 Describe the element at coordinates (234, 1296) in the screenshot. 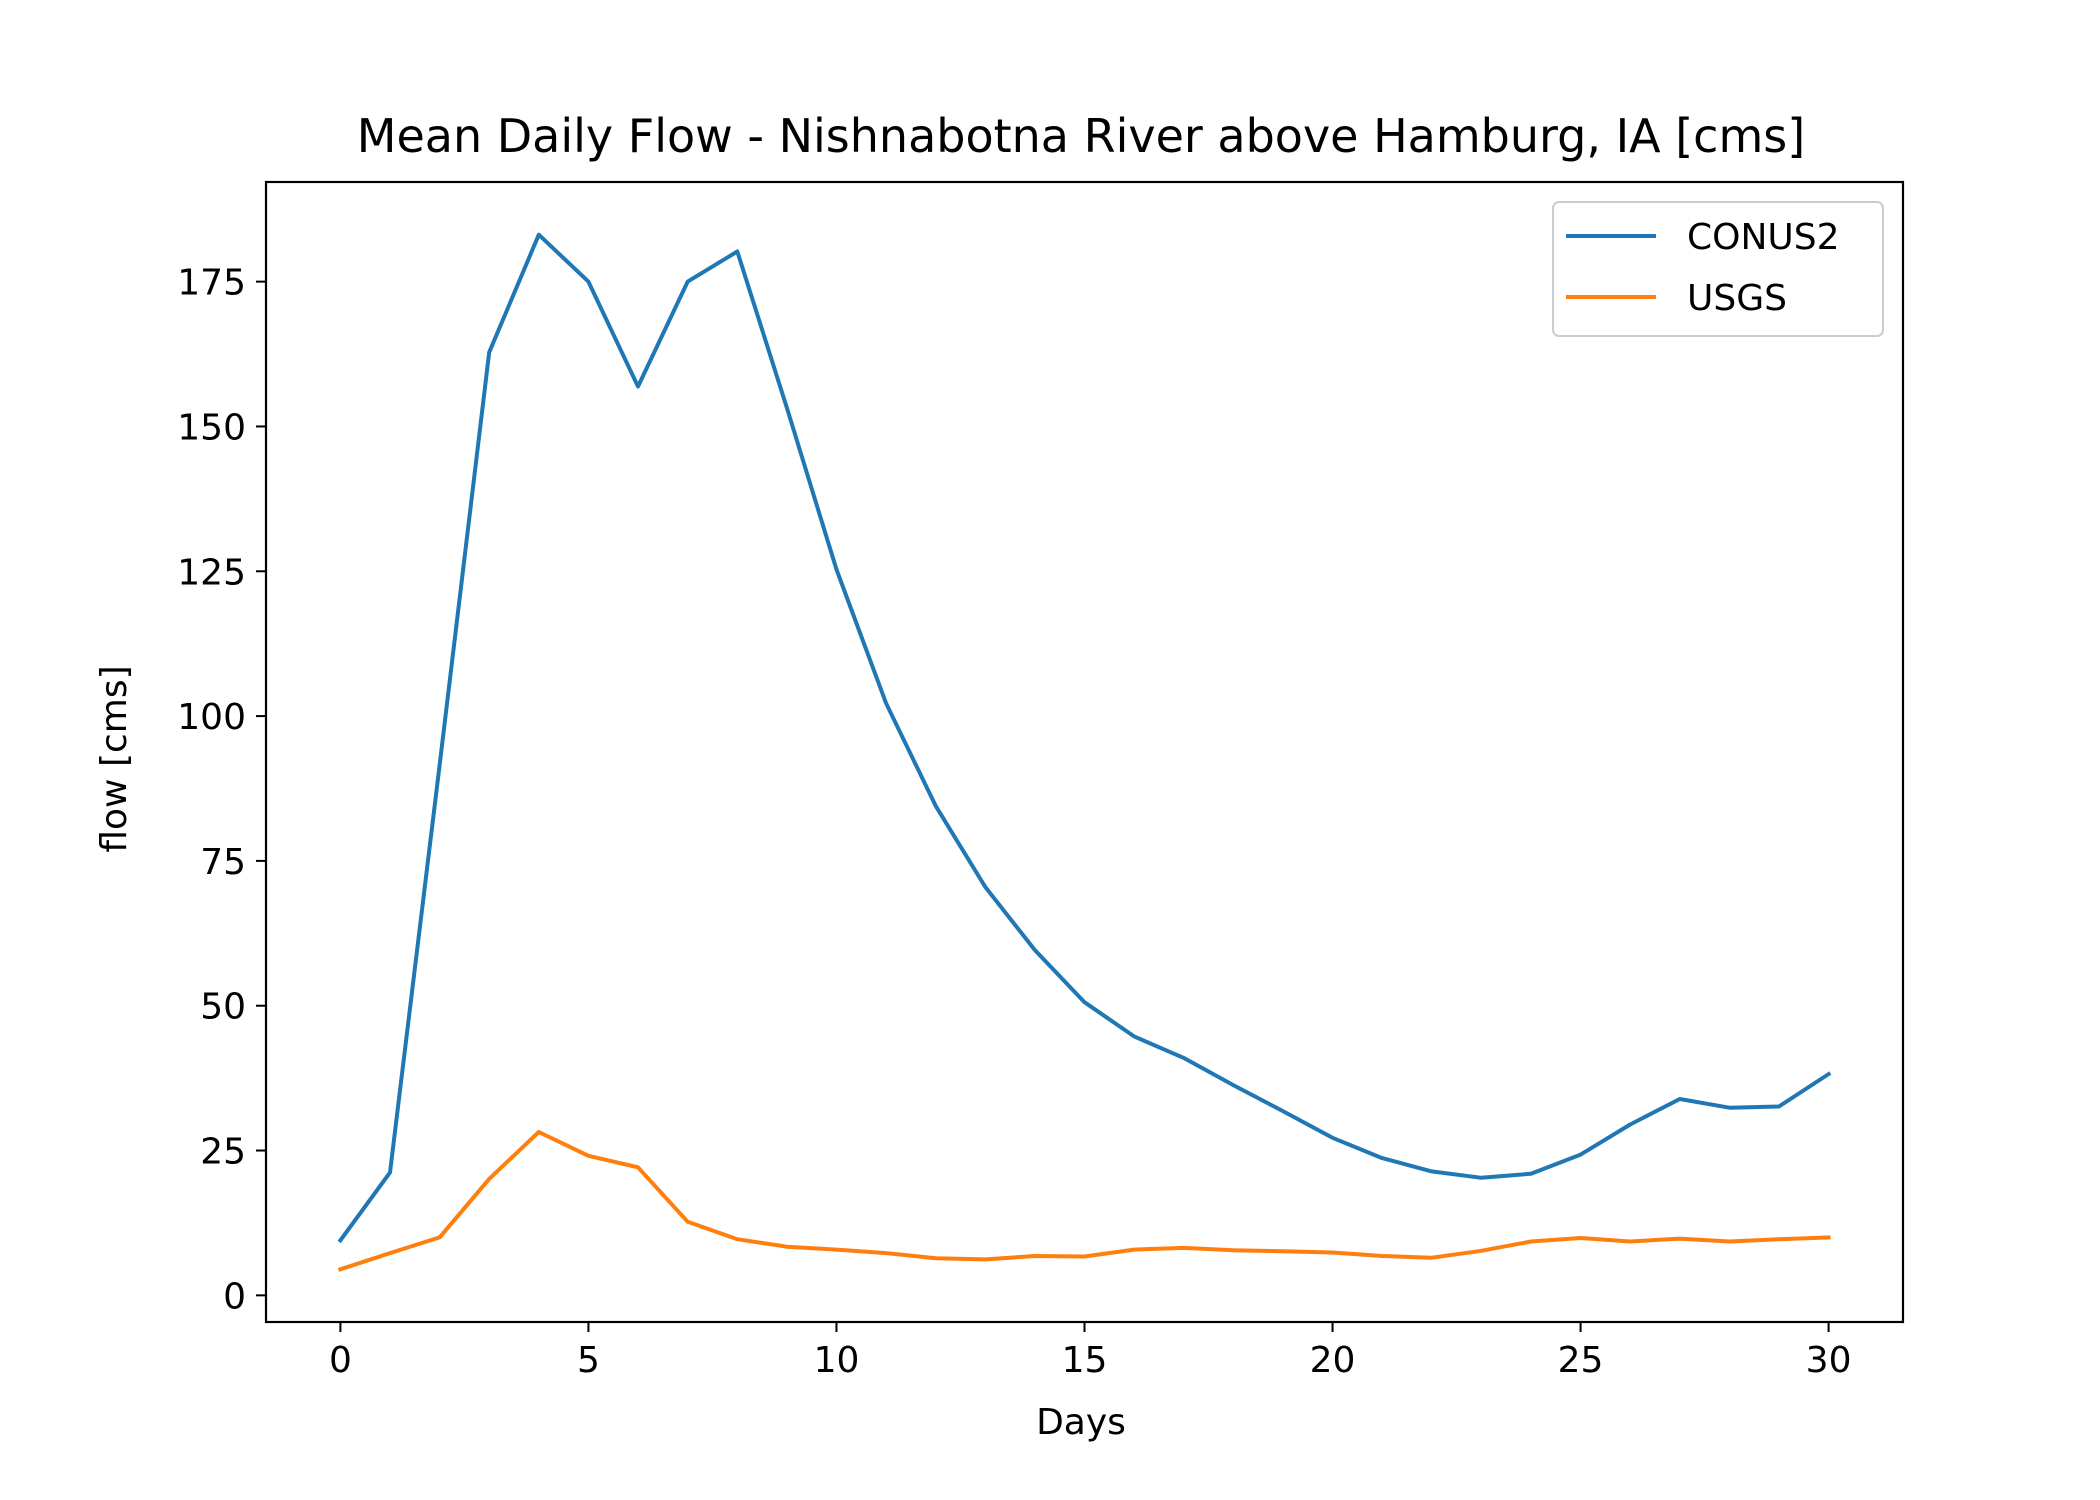

I see `y-tick-label: 0` at that location.